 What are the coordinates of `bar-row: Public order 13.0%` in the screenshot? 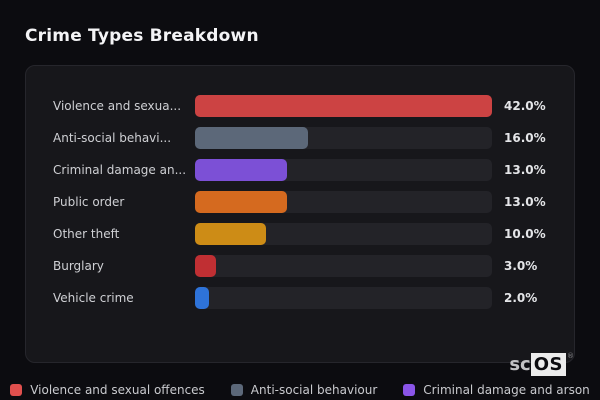 It's located at (307, 202).